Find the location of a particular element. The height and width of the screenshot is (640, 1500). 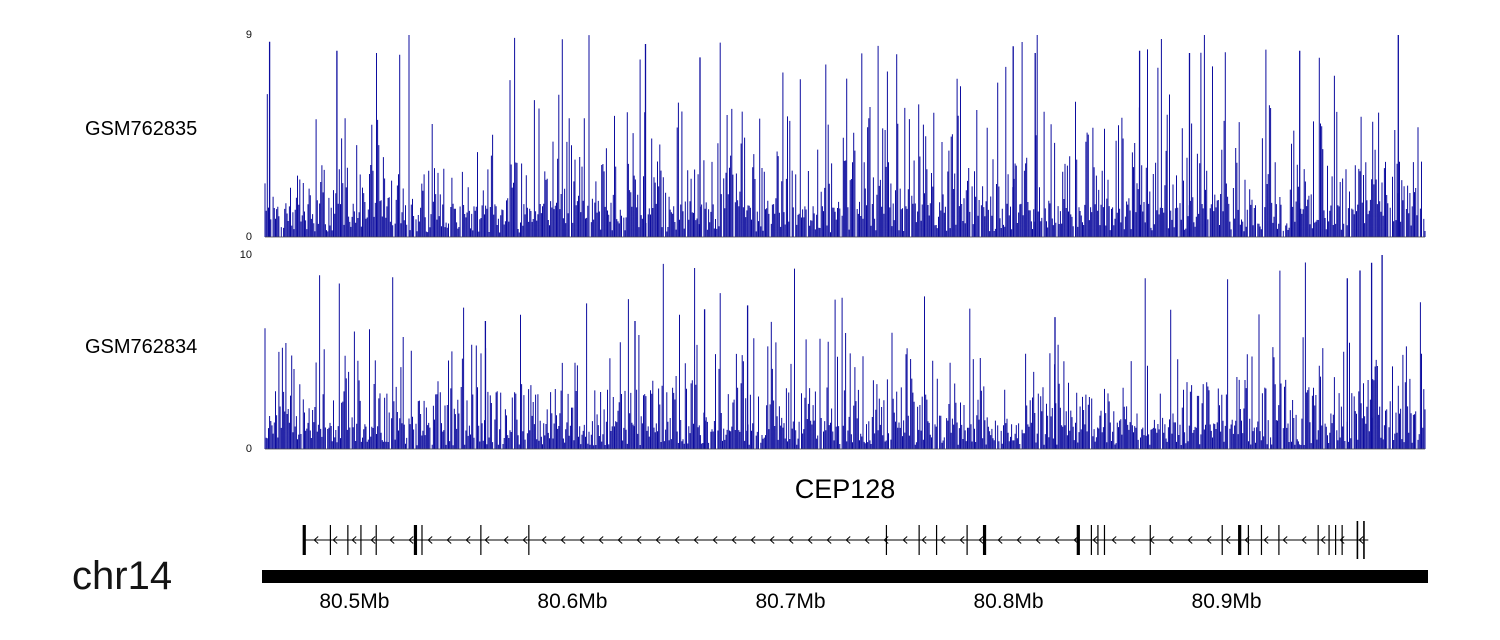

track1-ymin-label: 0 is located at coordinates (248, 237).